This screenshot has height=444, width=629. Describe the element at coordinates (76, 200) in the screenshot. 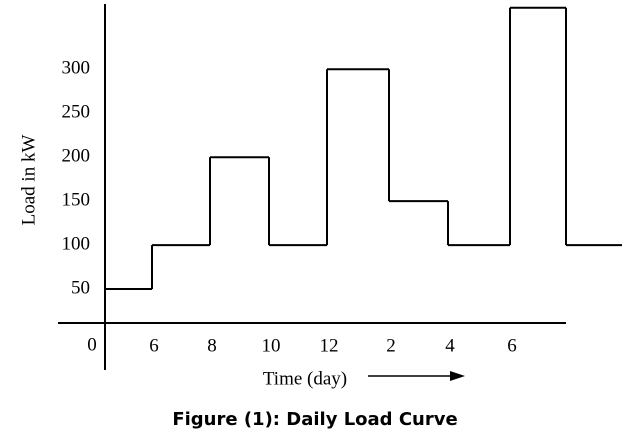

I see `y-tick-label: 150` at that location.